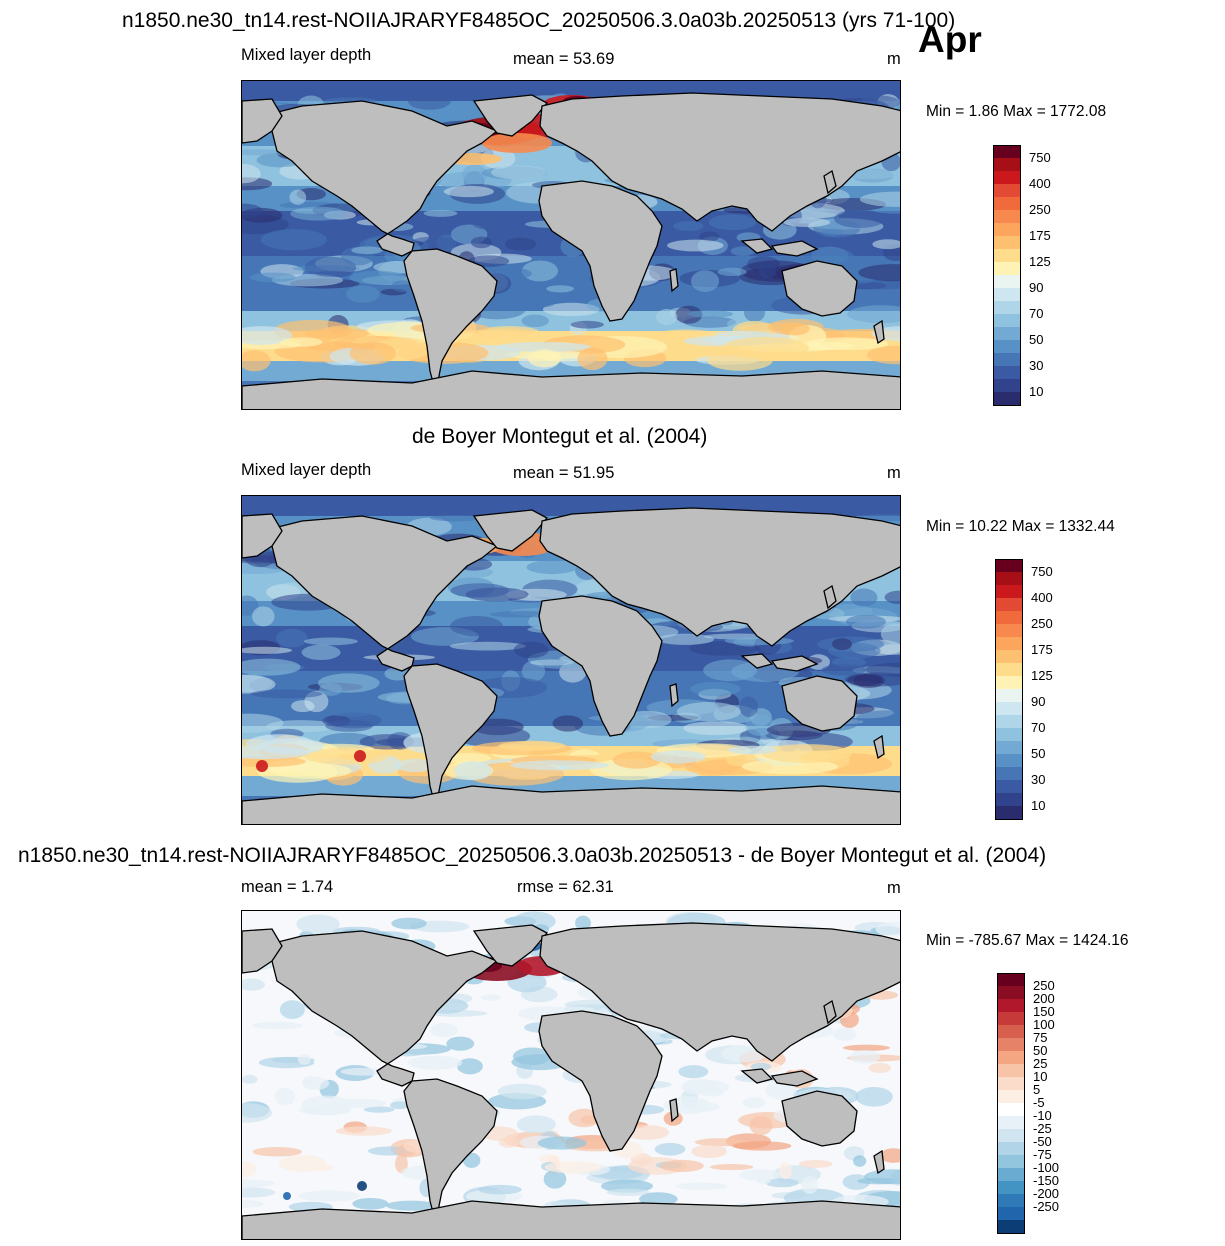 This screenshot has width=1225, height=1246. What do you see at coordinates (1042, 571) in the screenshot?
I see `colorbar-label: 750` at bounding box center [1042, 571].